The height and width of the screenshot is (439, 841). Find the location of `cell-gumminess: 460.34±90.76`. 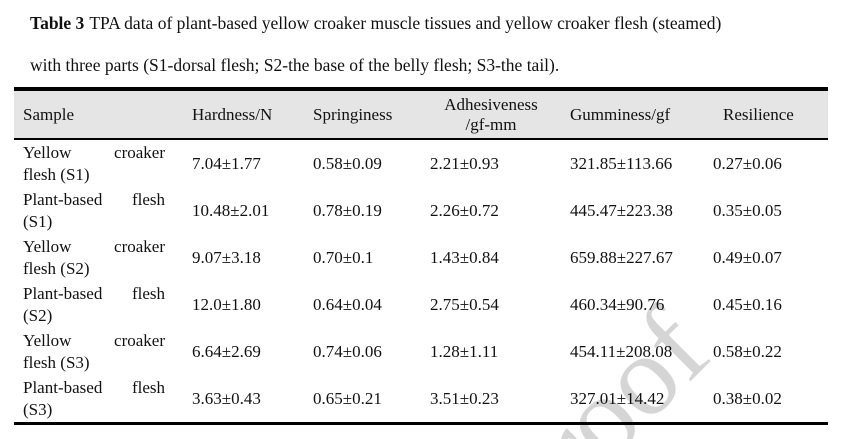

cell-gumminess: 460.34±90.76 is located at coordinates (617, 304).